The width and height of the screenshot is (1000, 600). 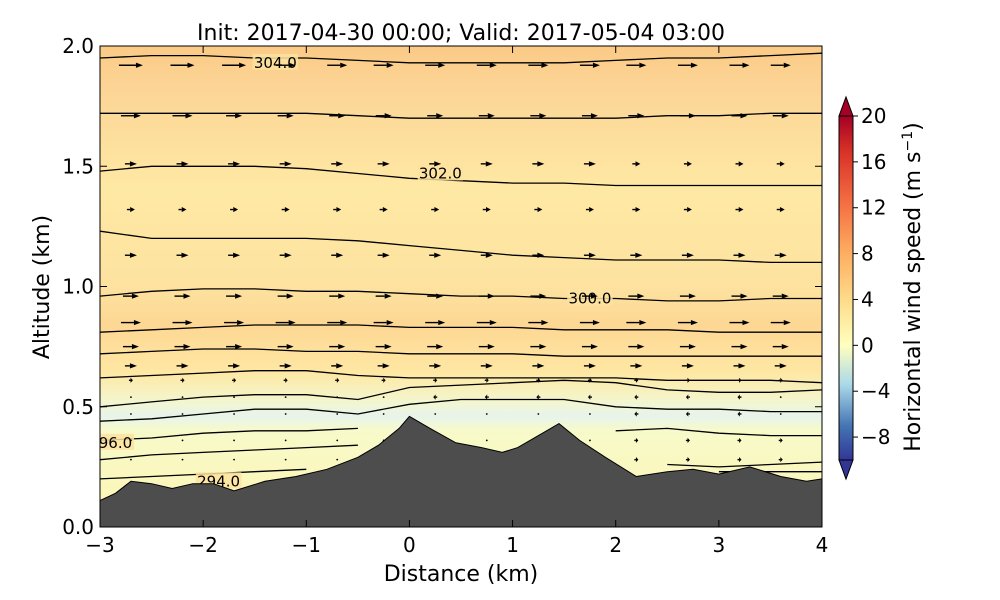 What do you see at coordinates (822, 545) in the screenshot?
I see `x-tick-label-7: 4` at bounding box center [822, 545].